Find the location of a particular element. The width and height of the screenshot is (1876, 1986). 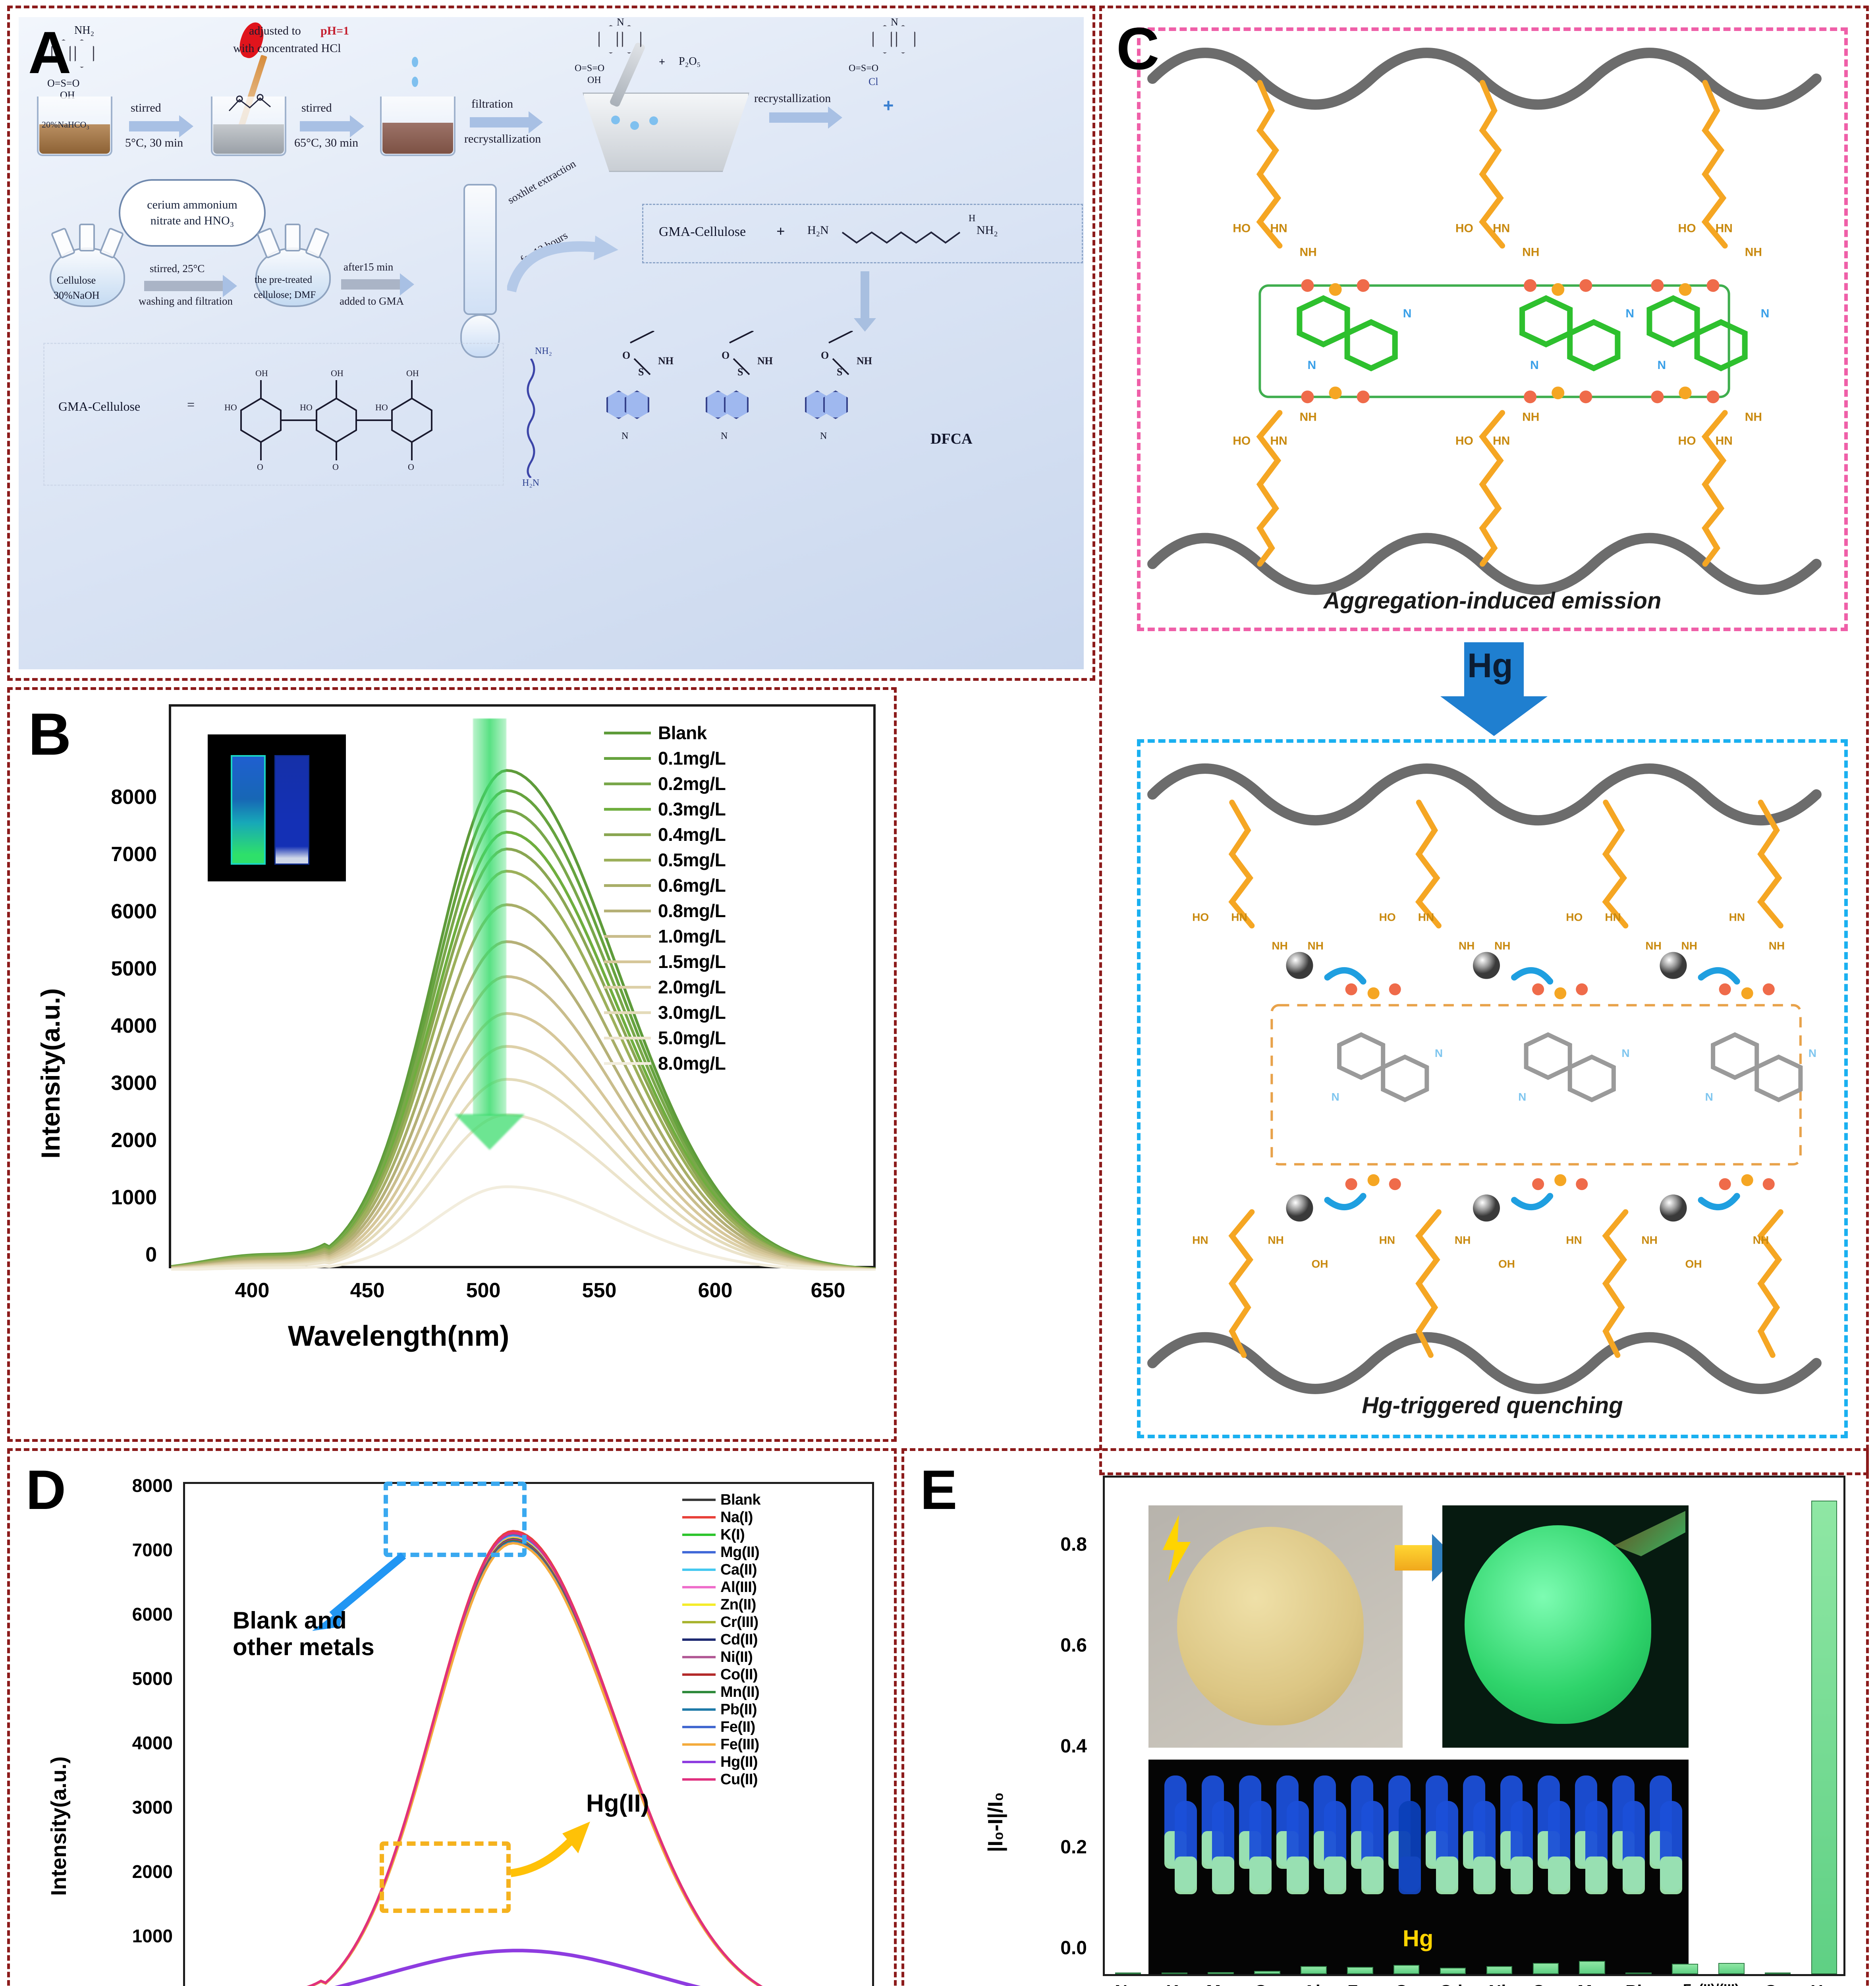

panel-d-legend-item: Zn(II) is located at coordinates (721, 1604).